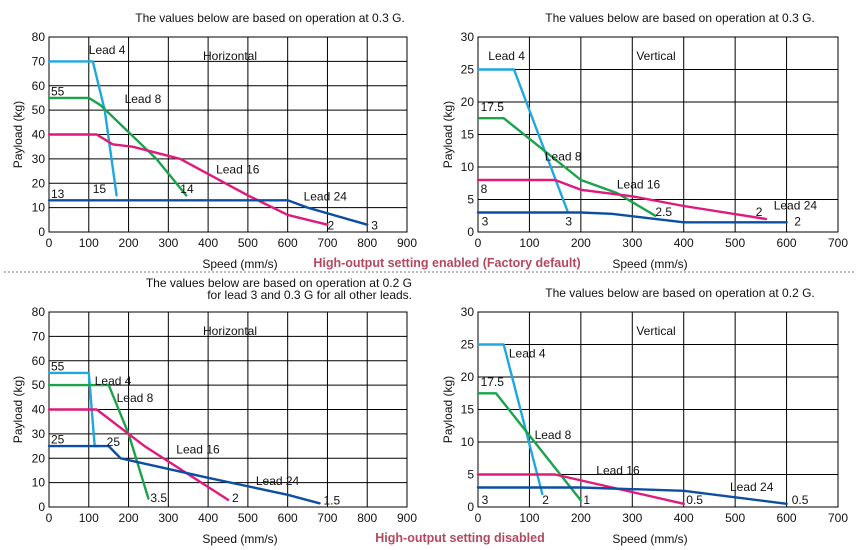 This screenshot has height=550, width=859. Describe the element at coordinates (407, 518) in the screenshot. I see `x-tick-label: 900` at that location.